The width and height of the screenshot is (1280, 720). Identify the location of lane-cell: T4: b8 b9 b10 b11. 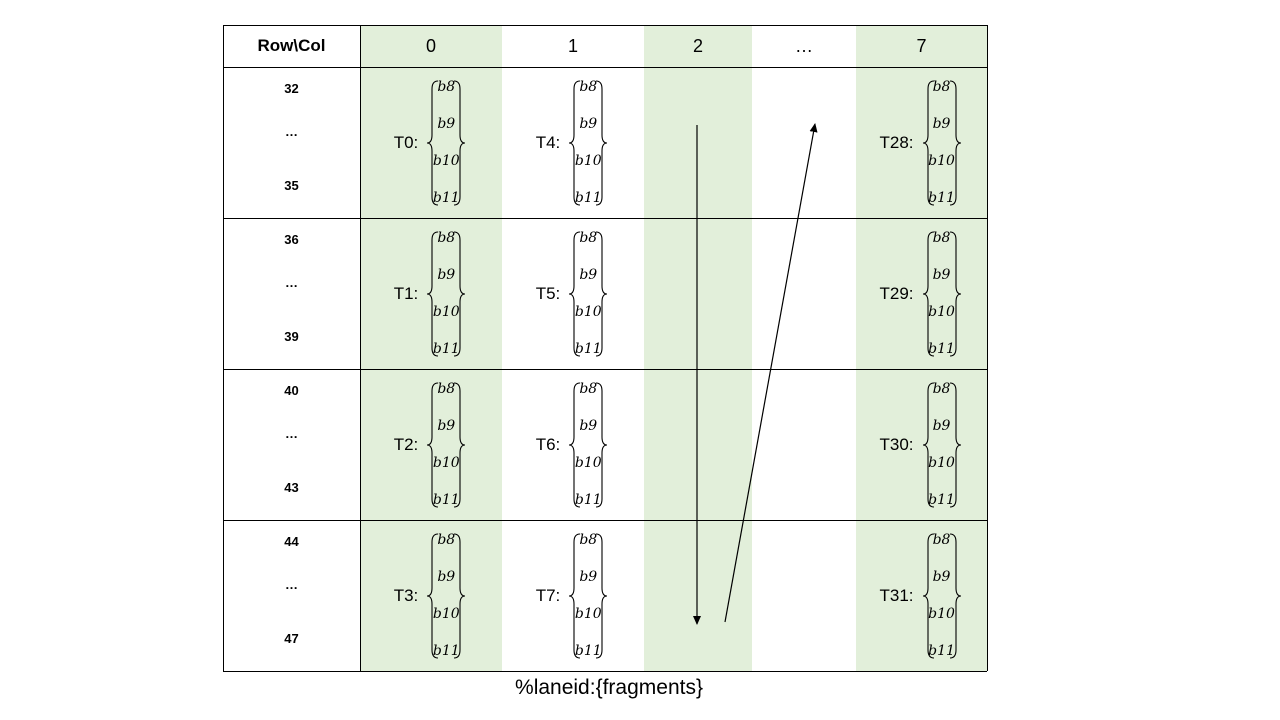
(573, 142).